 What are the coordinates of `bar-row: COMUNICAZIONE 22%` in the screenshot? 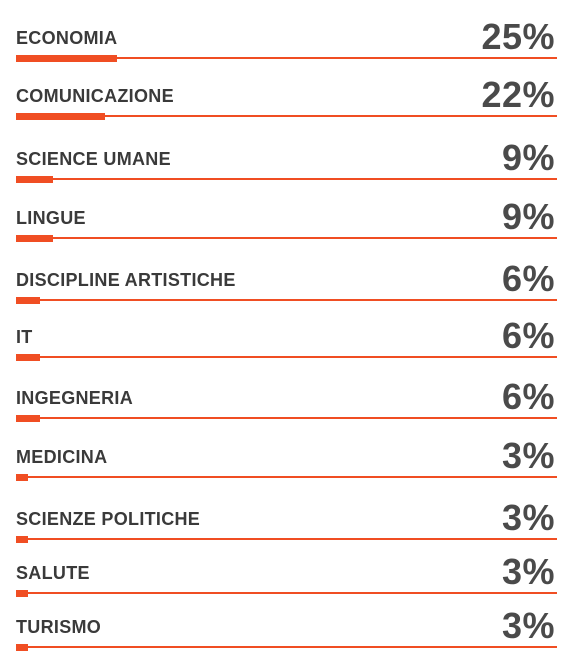 It's located at (286, 93).